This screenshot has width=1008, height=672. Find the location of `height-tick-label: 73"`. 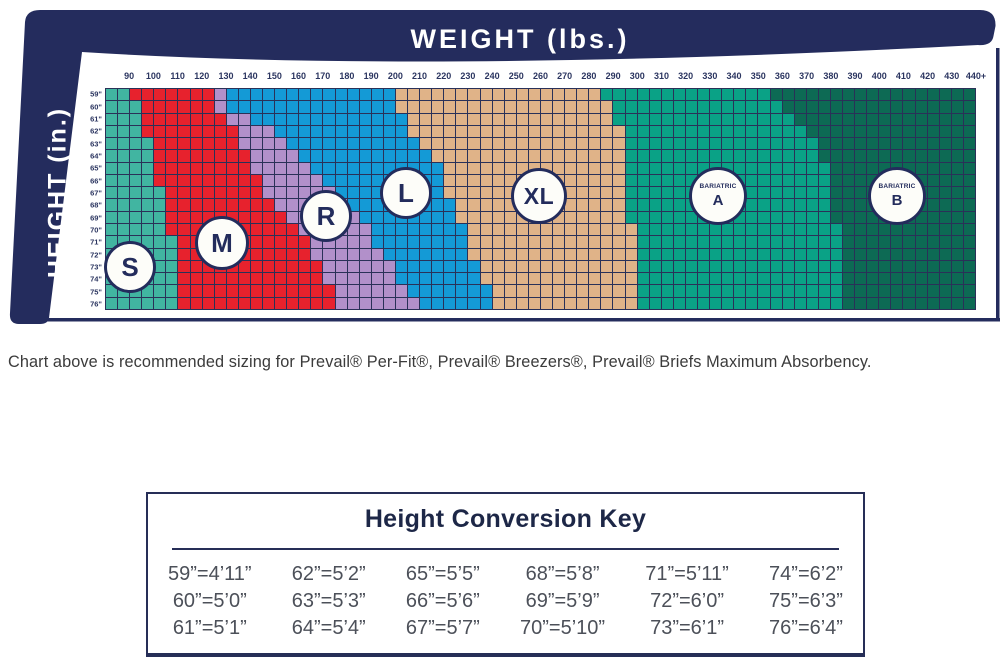

height-tick-label: 73" is located at coordinates (96, 267).